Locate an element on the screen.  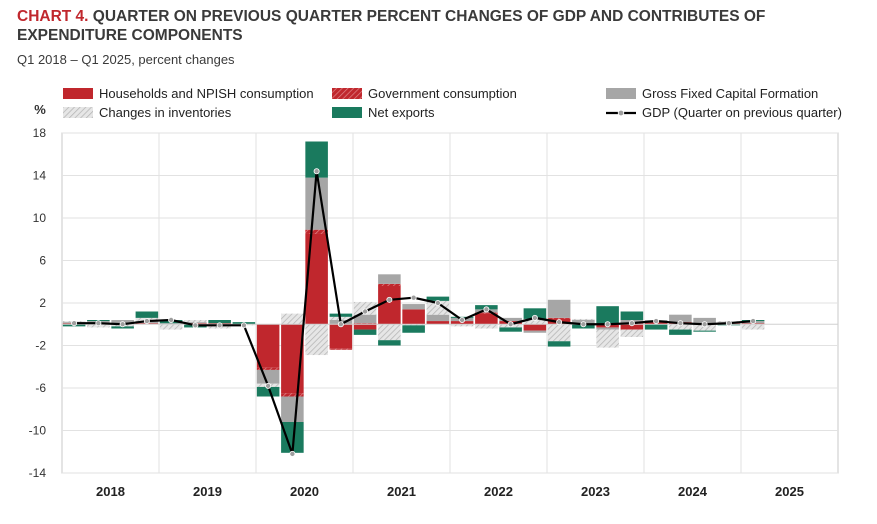
legend-item-gdp: GDP (Quarter on previous quarter) is located at coordinates (724, 112).